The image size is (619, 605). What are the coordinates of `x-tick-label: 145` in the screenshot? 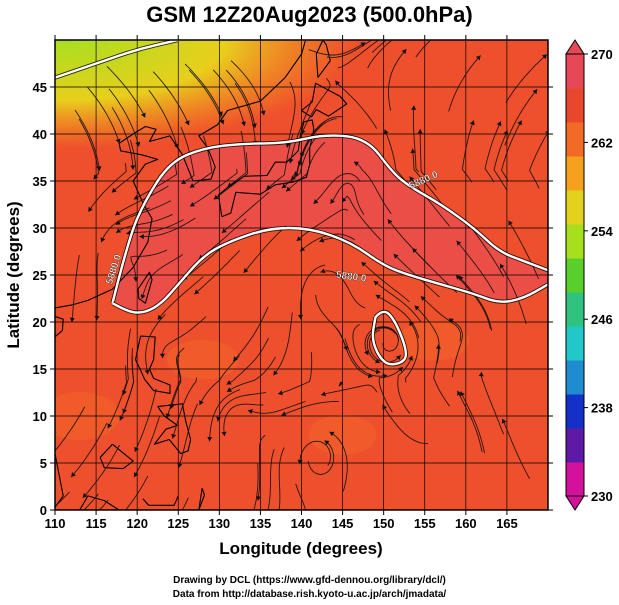 It's located at (343, 523).